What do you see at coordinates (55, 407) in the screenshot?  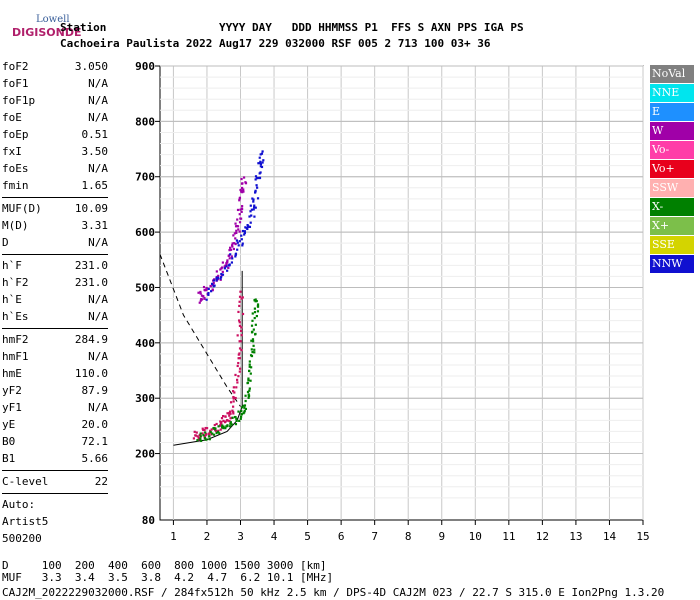 I see `param-row: yF1 N/A` at bounding box center [55, 407].